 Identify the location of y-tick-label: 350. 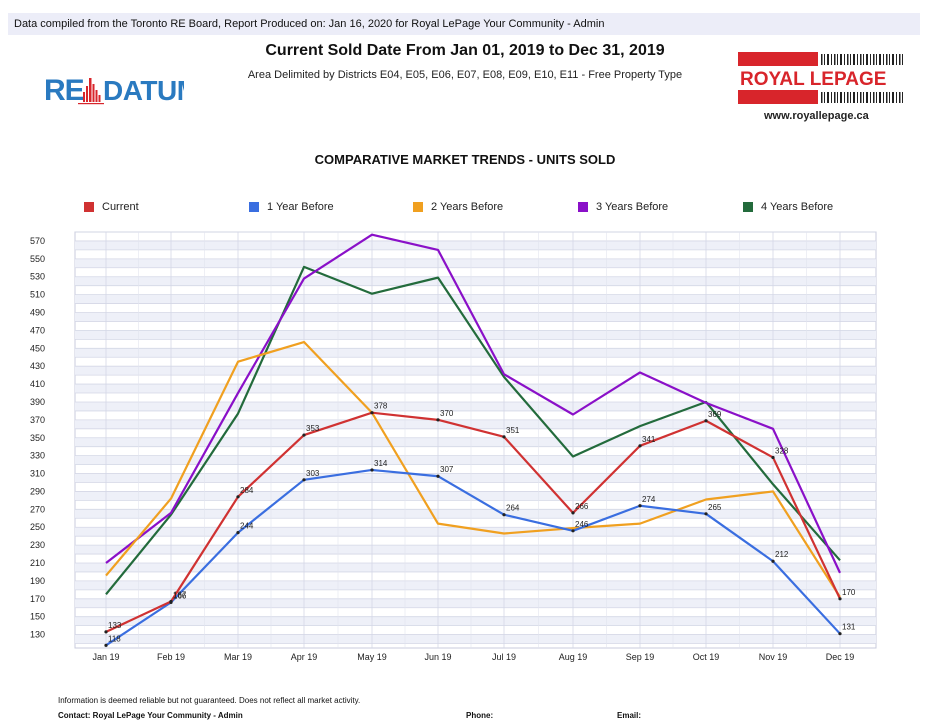
(37, 438).